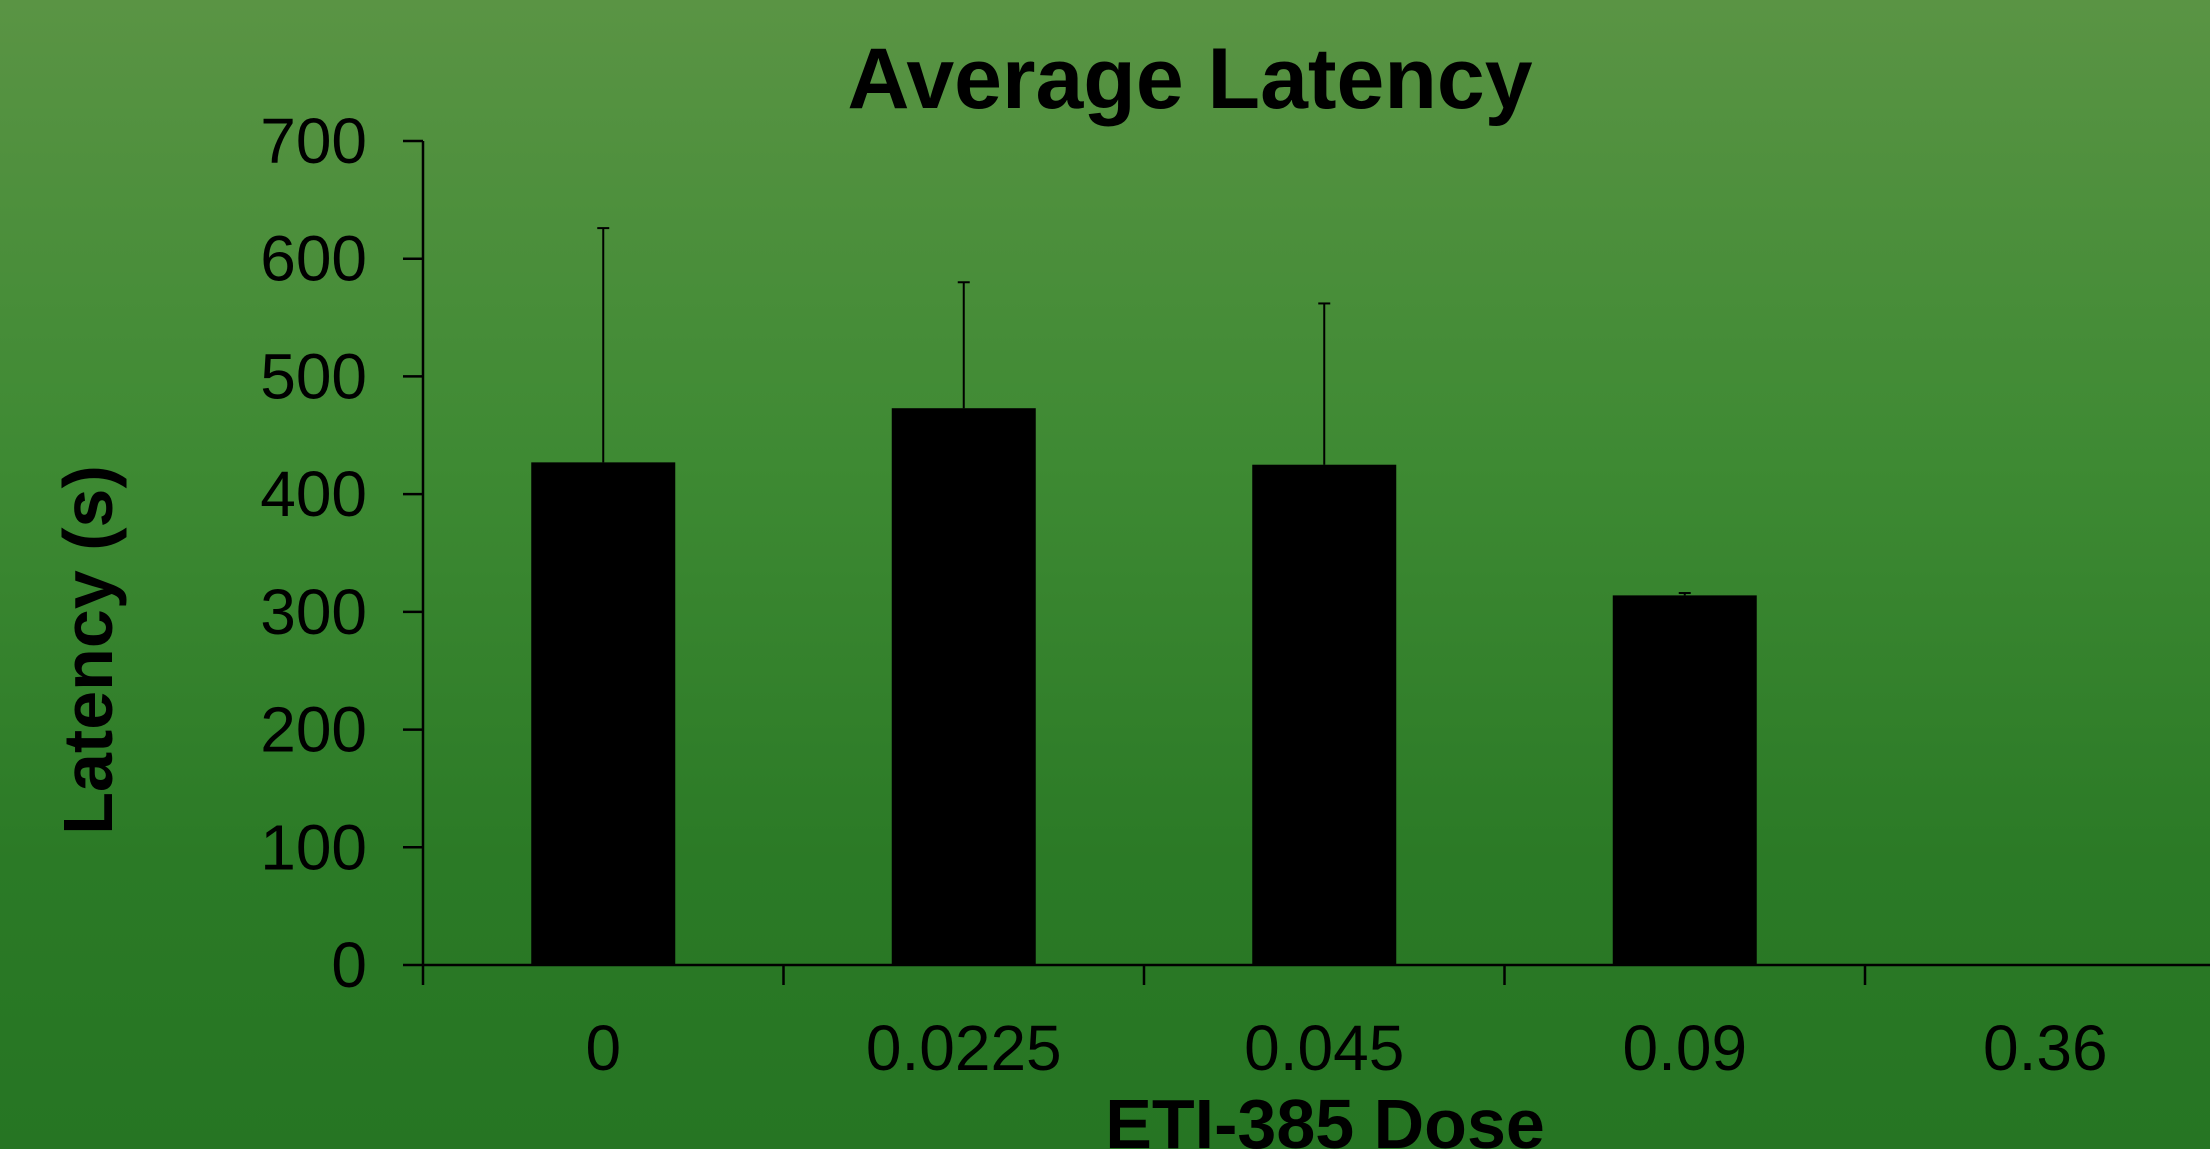 The width and height of the screenshot is (2210, 1149). I want to click on y-tick-label: 300, so click(313, 612).